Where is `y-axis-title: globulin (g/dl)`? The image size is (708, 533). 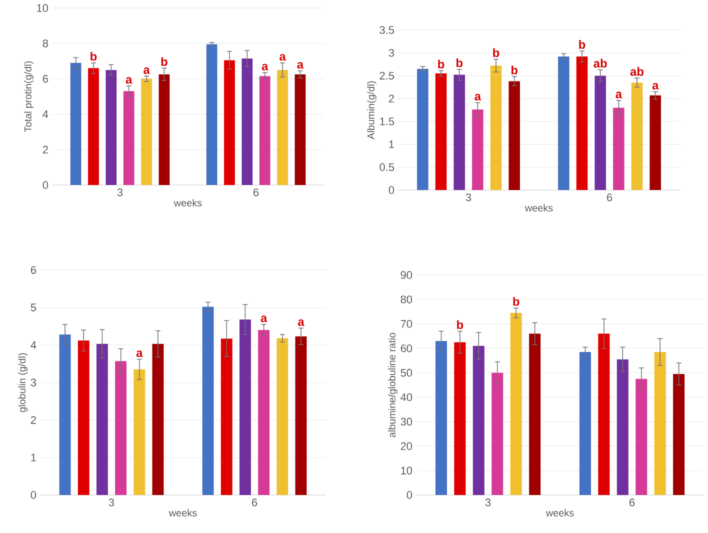 y-axis-title: globulin (g/dl) is located at coordinates (23, 382).